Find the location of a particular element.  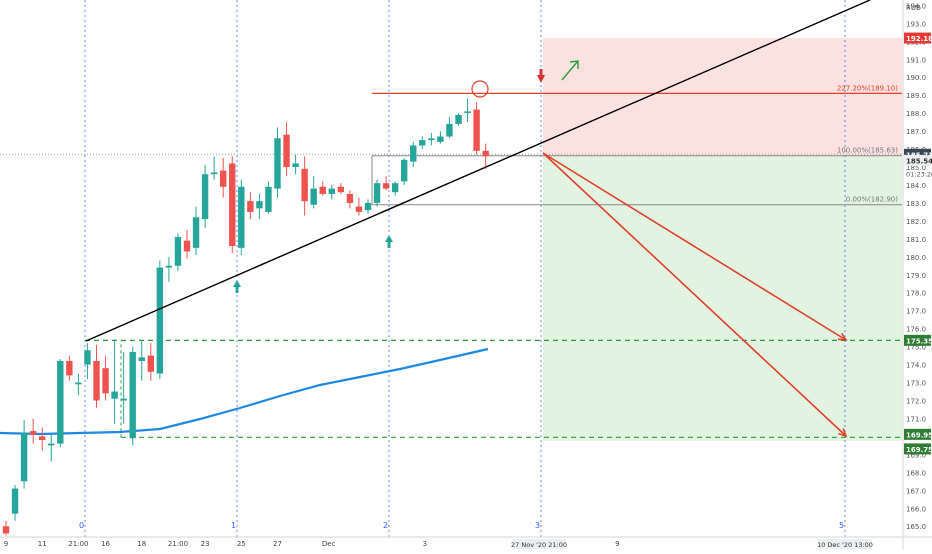

price-tag-target-bg is located at coordinates (917, 38).